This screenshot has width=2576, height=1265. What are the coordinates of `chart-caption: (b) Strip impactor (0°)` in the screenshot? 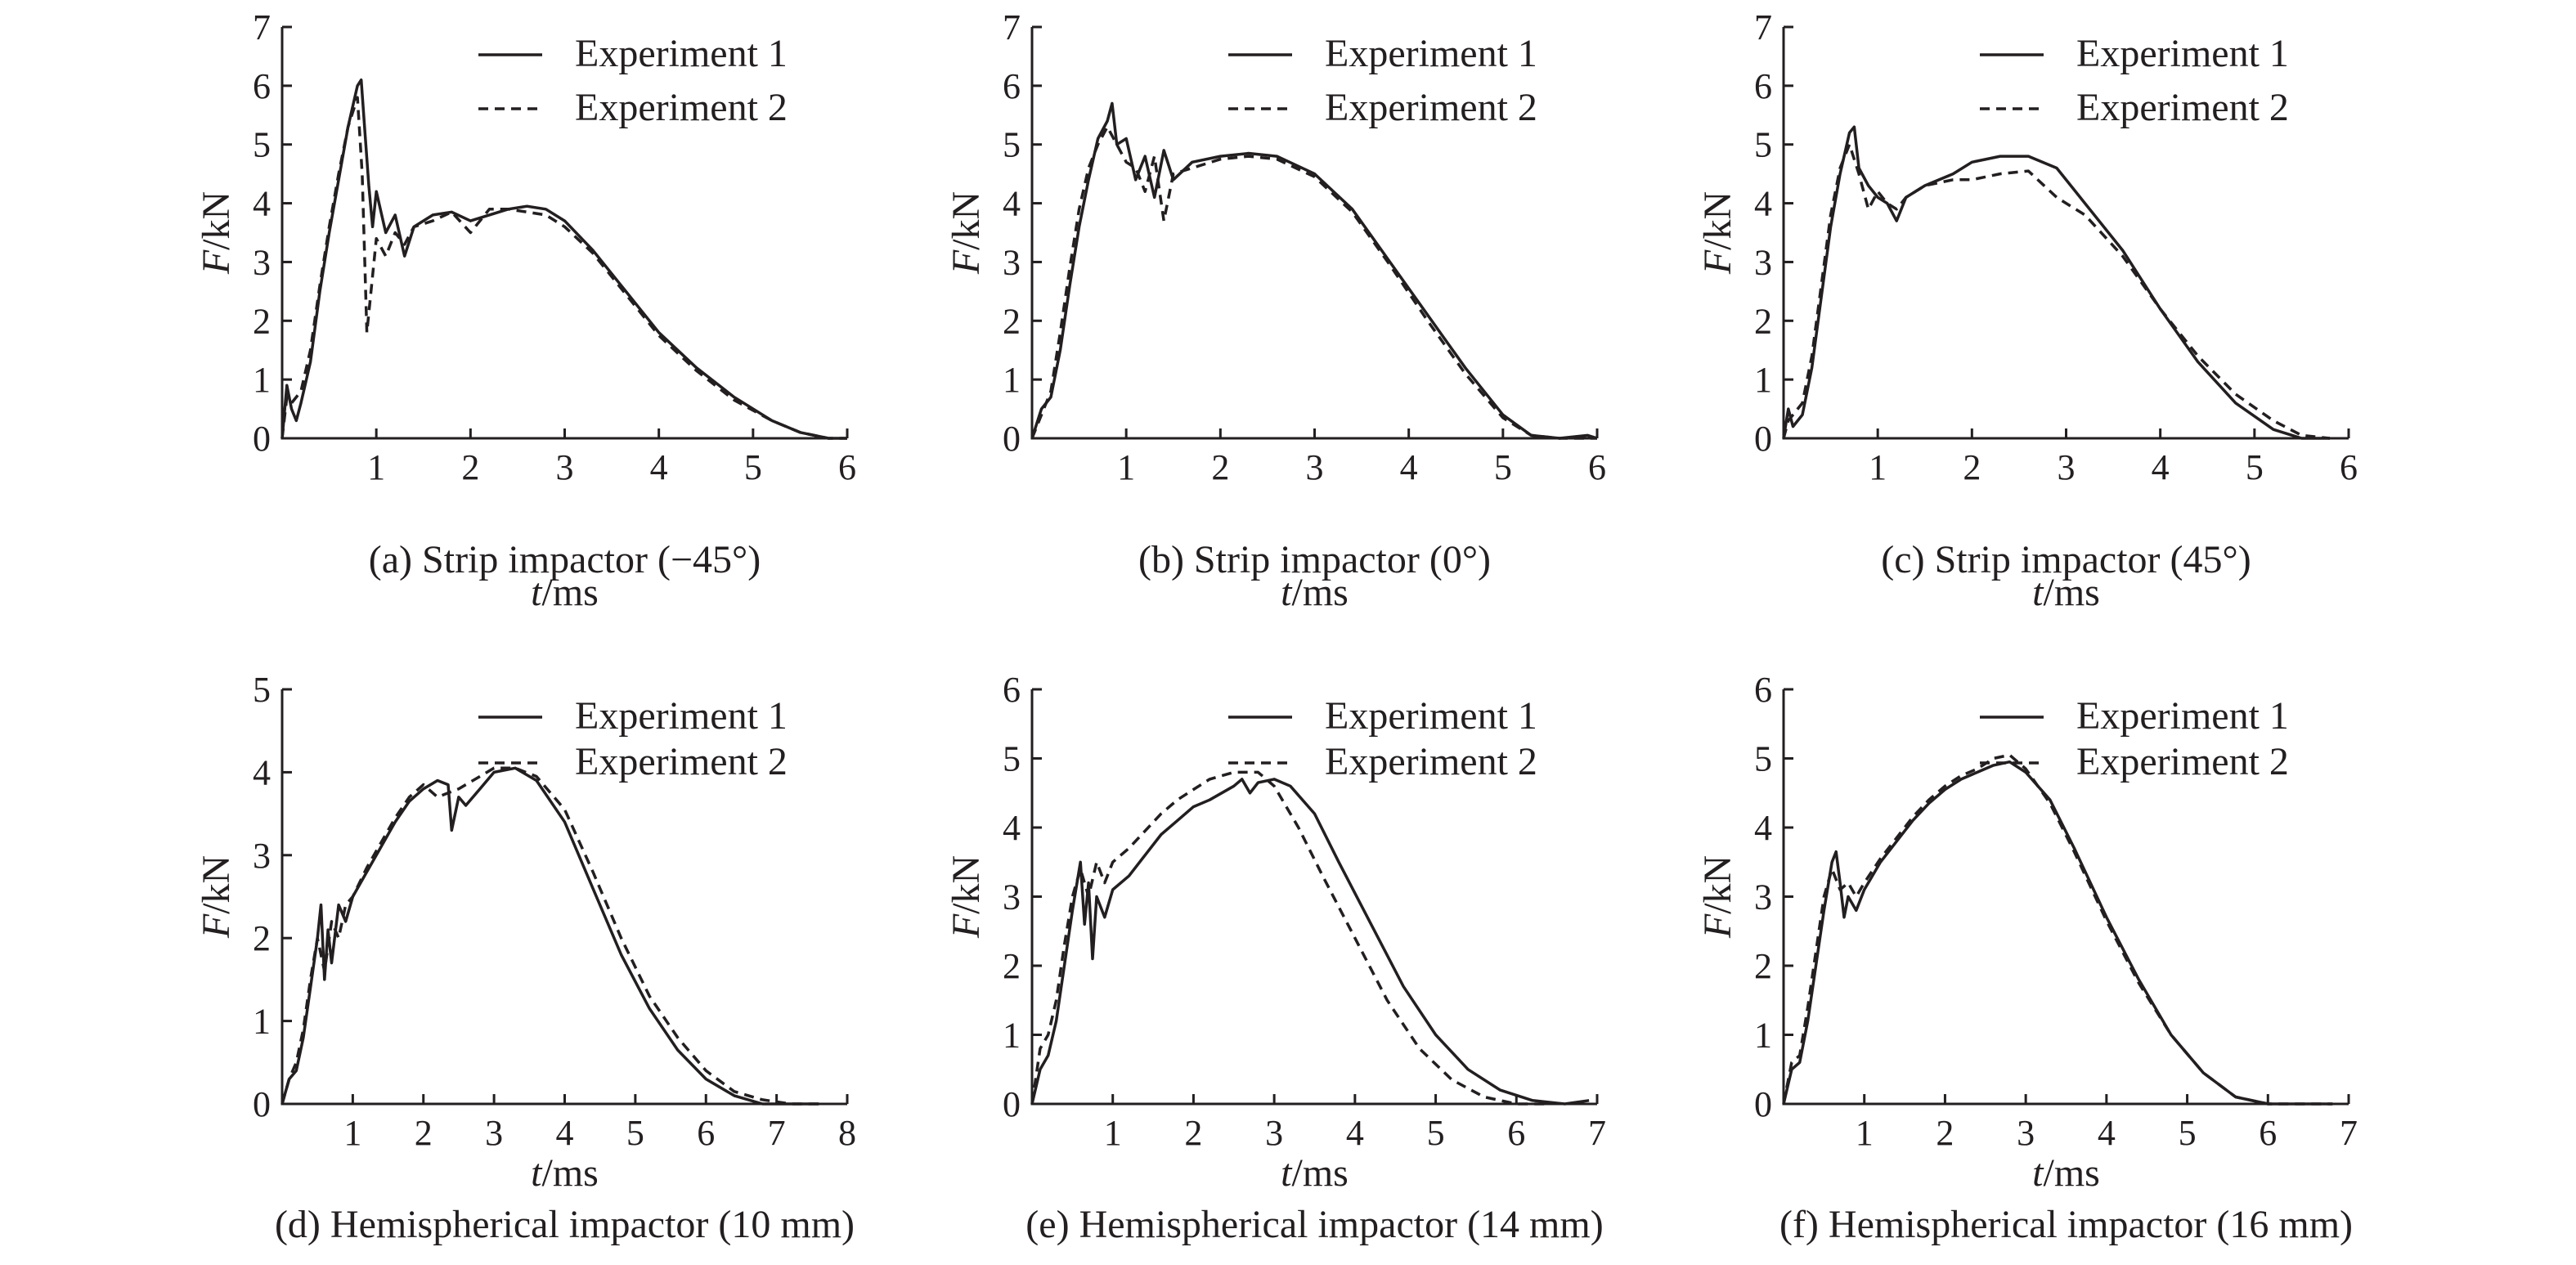 It's located at (1314, 559).